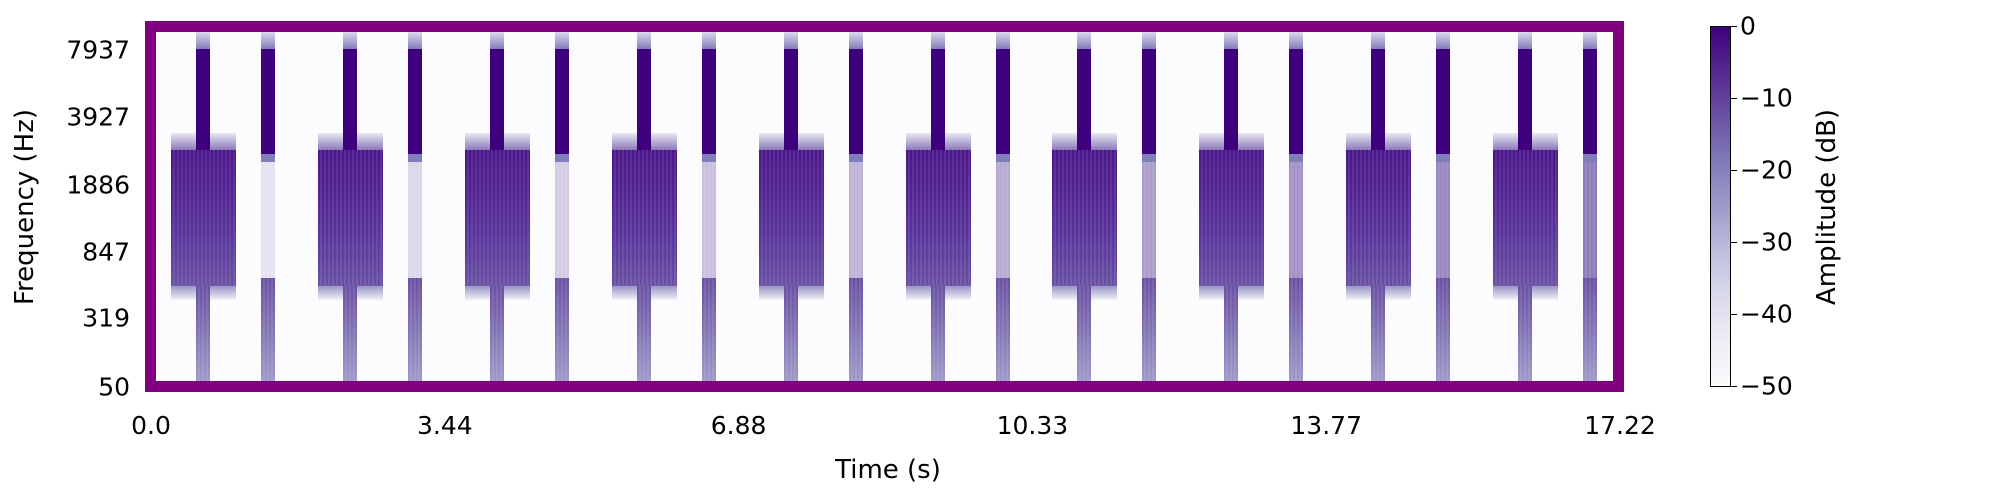  Describe the element at coordinates (1720, 206) in the screenshot. I see `colorbar` at that location.